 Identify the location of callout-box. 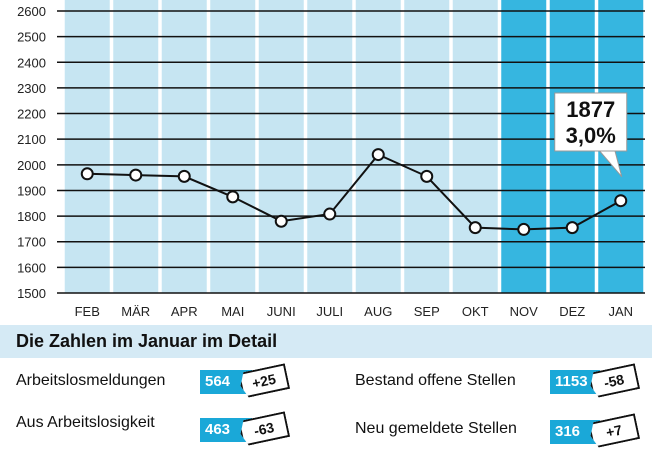
(591, 122).